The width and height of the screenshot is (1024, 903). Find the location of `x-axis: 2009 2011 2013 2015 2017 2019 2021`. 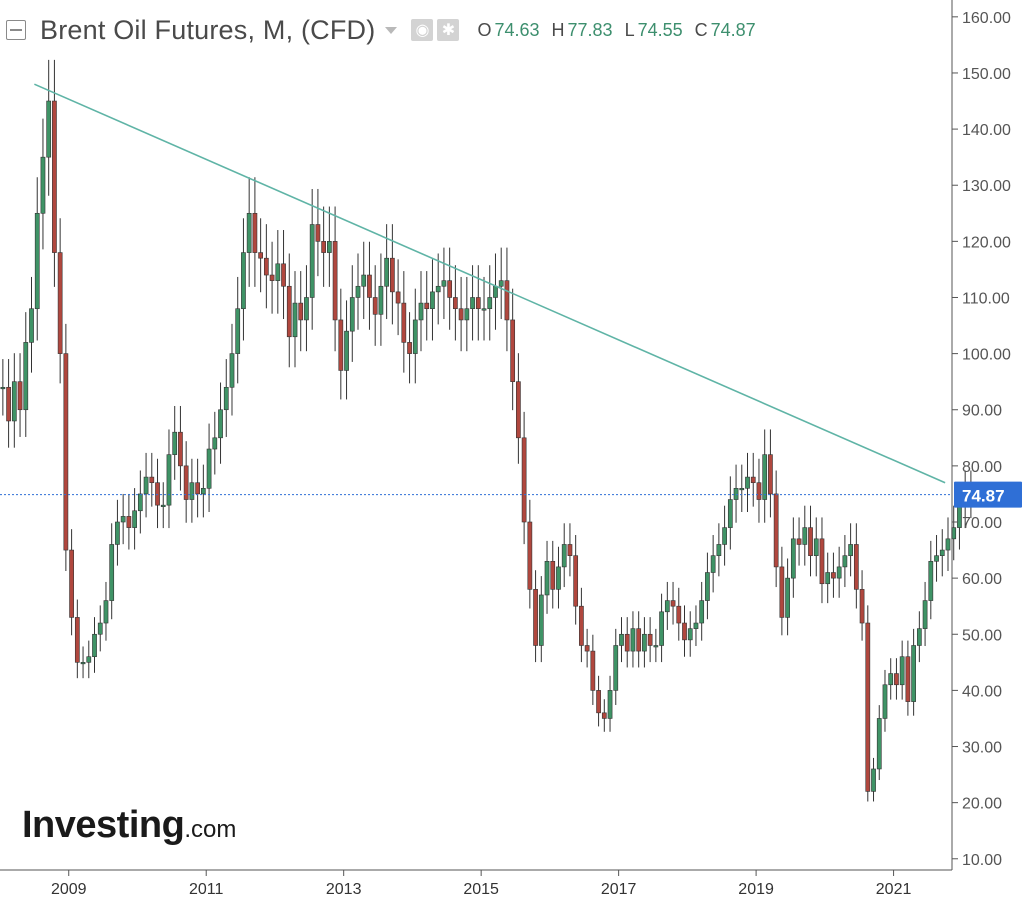

x-axis: 2009 2011 2013 2015 2017 2019 2021 is located at coordinates (481, 884).